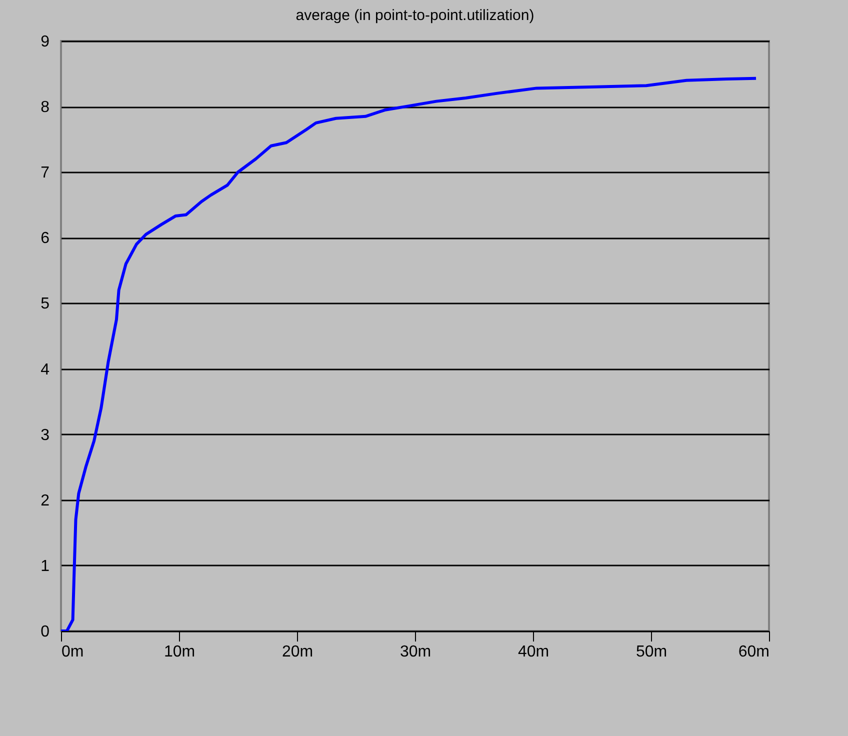  What do you see at coordinates (45, 107) in the screenshot?
I see `y-tick-label: 8` at bounding box center [45, 107].